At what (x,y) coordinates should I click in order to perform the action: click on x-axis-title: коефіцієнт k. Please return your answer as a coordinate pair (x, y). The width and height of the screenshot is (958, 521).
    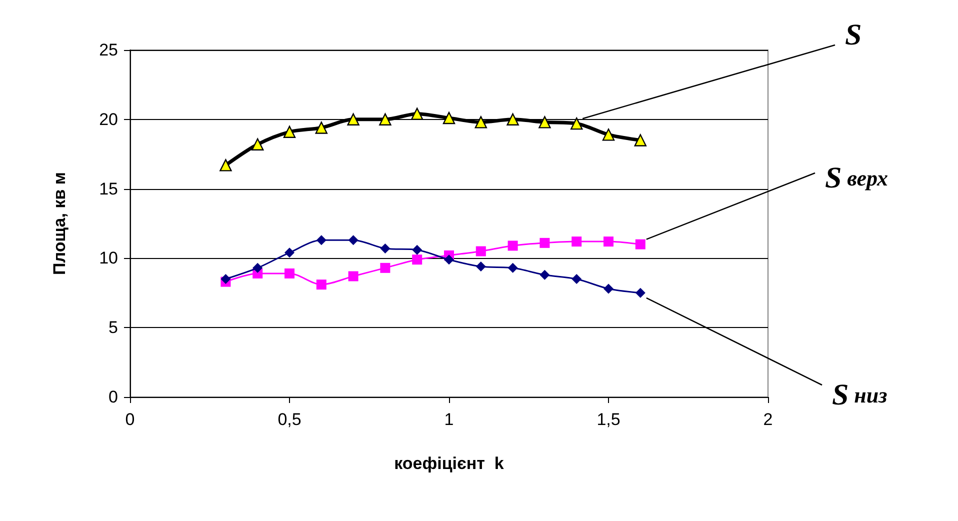
    Looking at the image, I should click on (449, 463).